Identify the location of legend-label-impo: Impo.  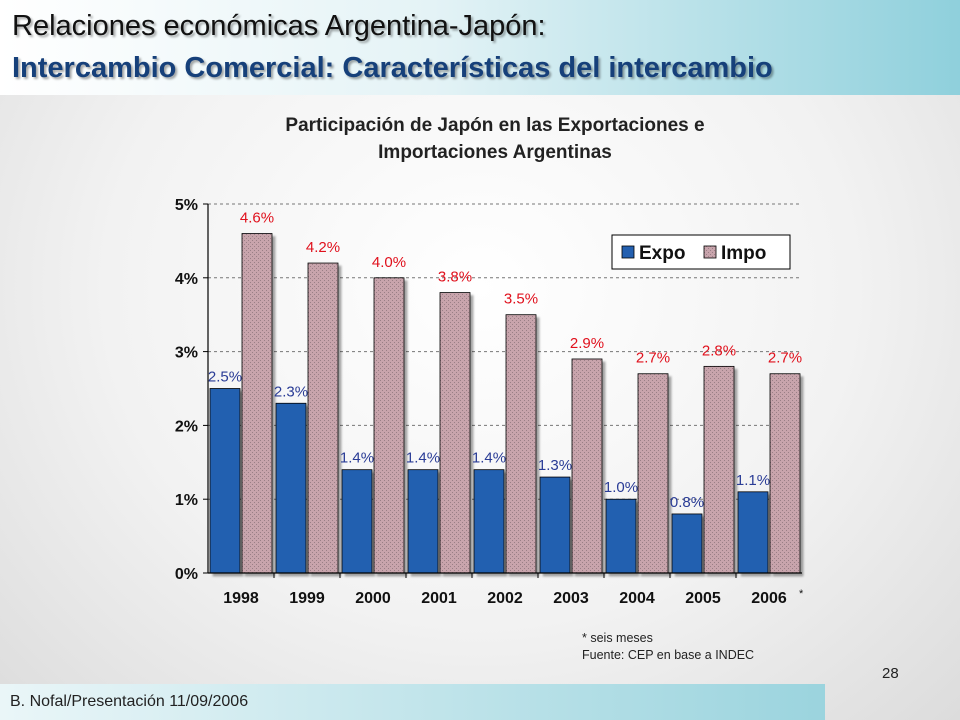
(743, 253).